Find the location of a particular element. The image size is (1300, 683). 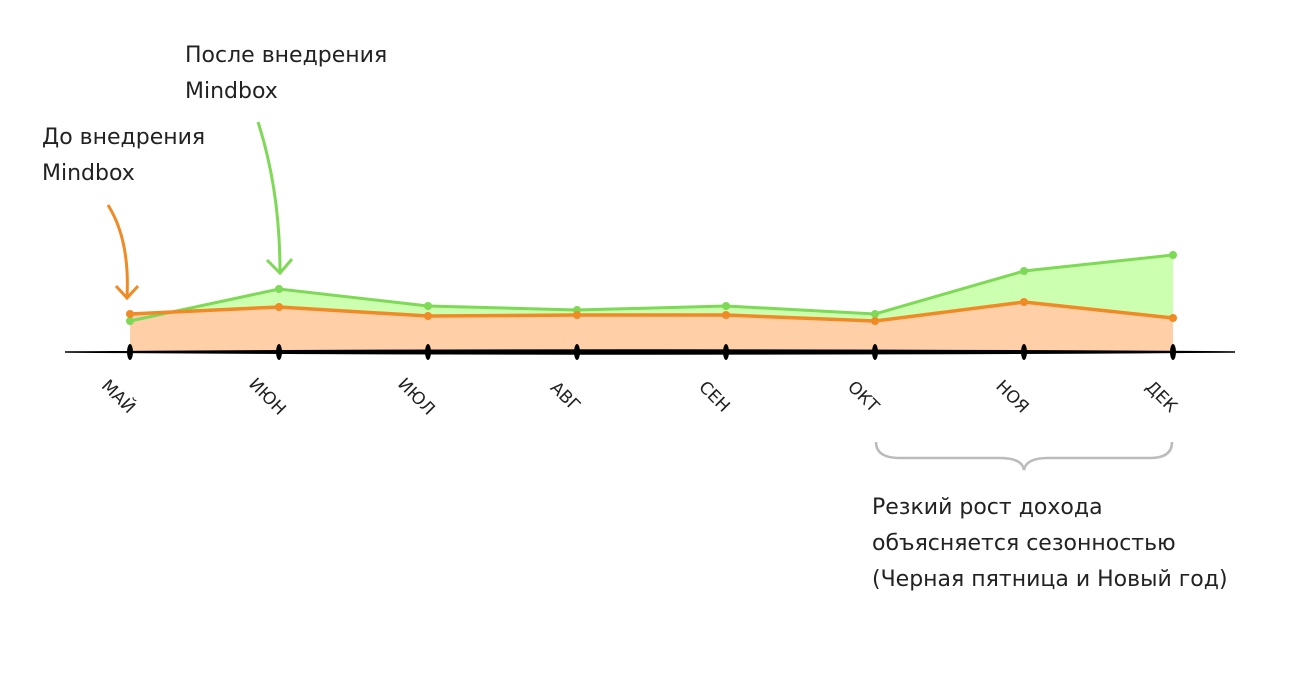

orange-arrow-head is located at coordinates (127, 292).